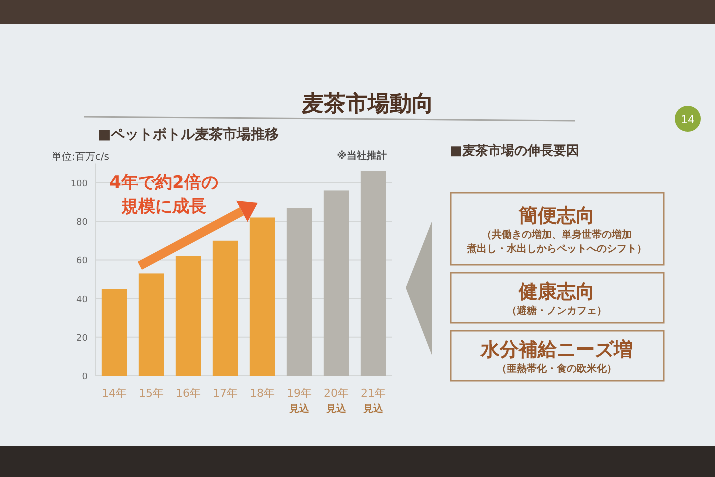  What do you see at coordinates (373, 401) in the screenshot?
I see `x-tick-label: 21年見込` at bounding box center [373, 401].